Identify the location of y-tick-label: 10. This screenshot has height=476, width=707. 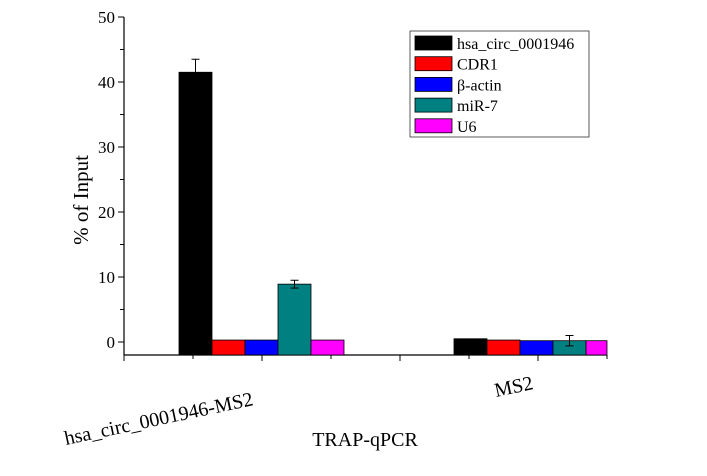
(106, 277).